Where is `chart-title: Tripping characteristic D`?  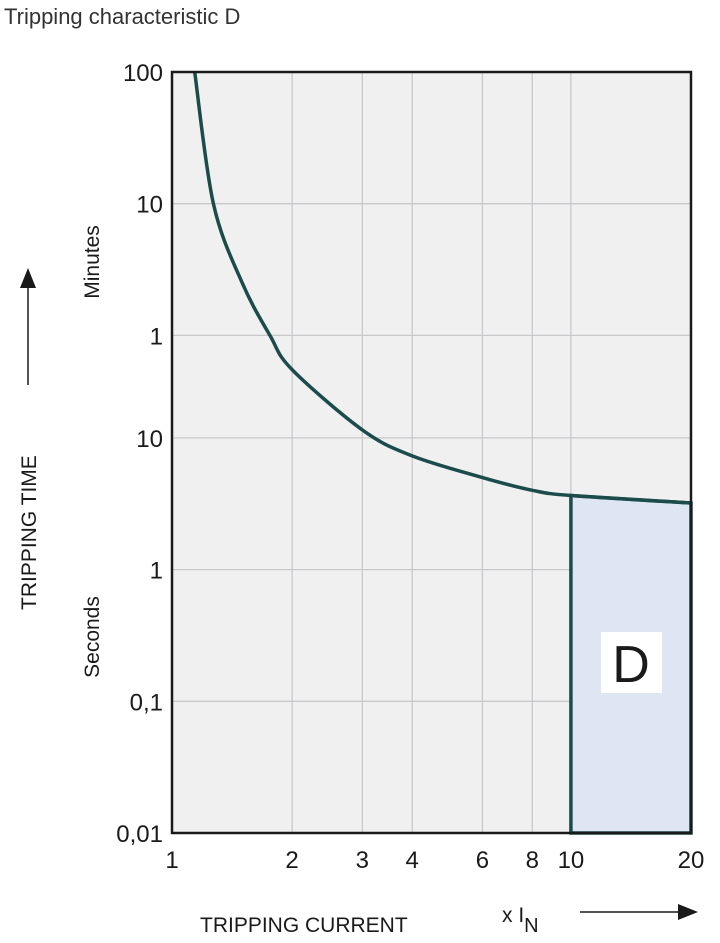 chart-title: Tripping characteristic D is located at coordinates (122, 16).